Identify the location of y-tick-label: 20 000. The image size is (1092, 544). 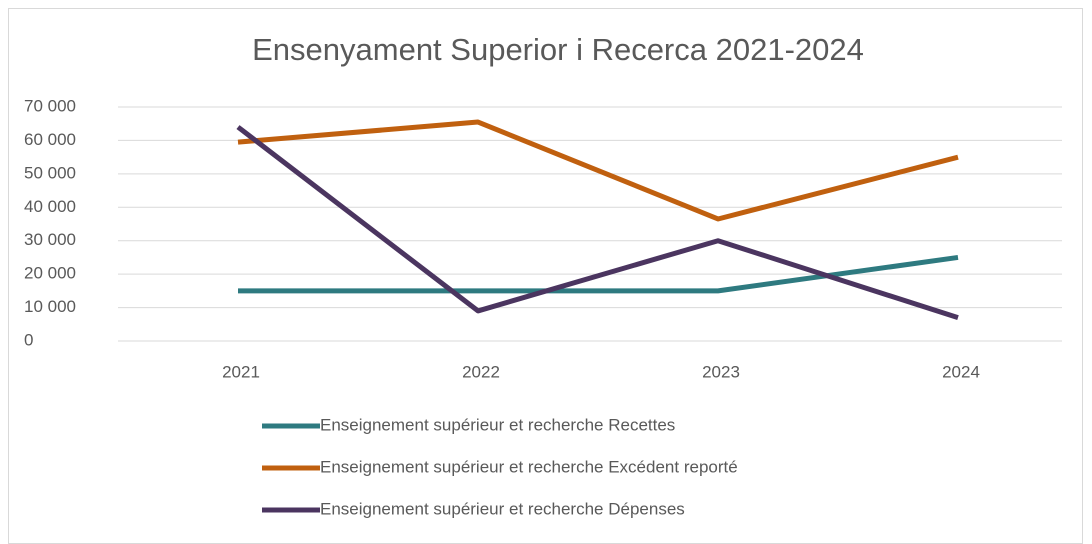
(50, 273).